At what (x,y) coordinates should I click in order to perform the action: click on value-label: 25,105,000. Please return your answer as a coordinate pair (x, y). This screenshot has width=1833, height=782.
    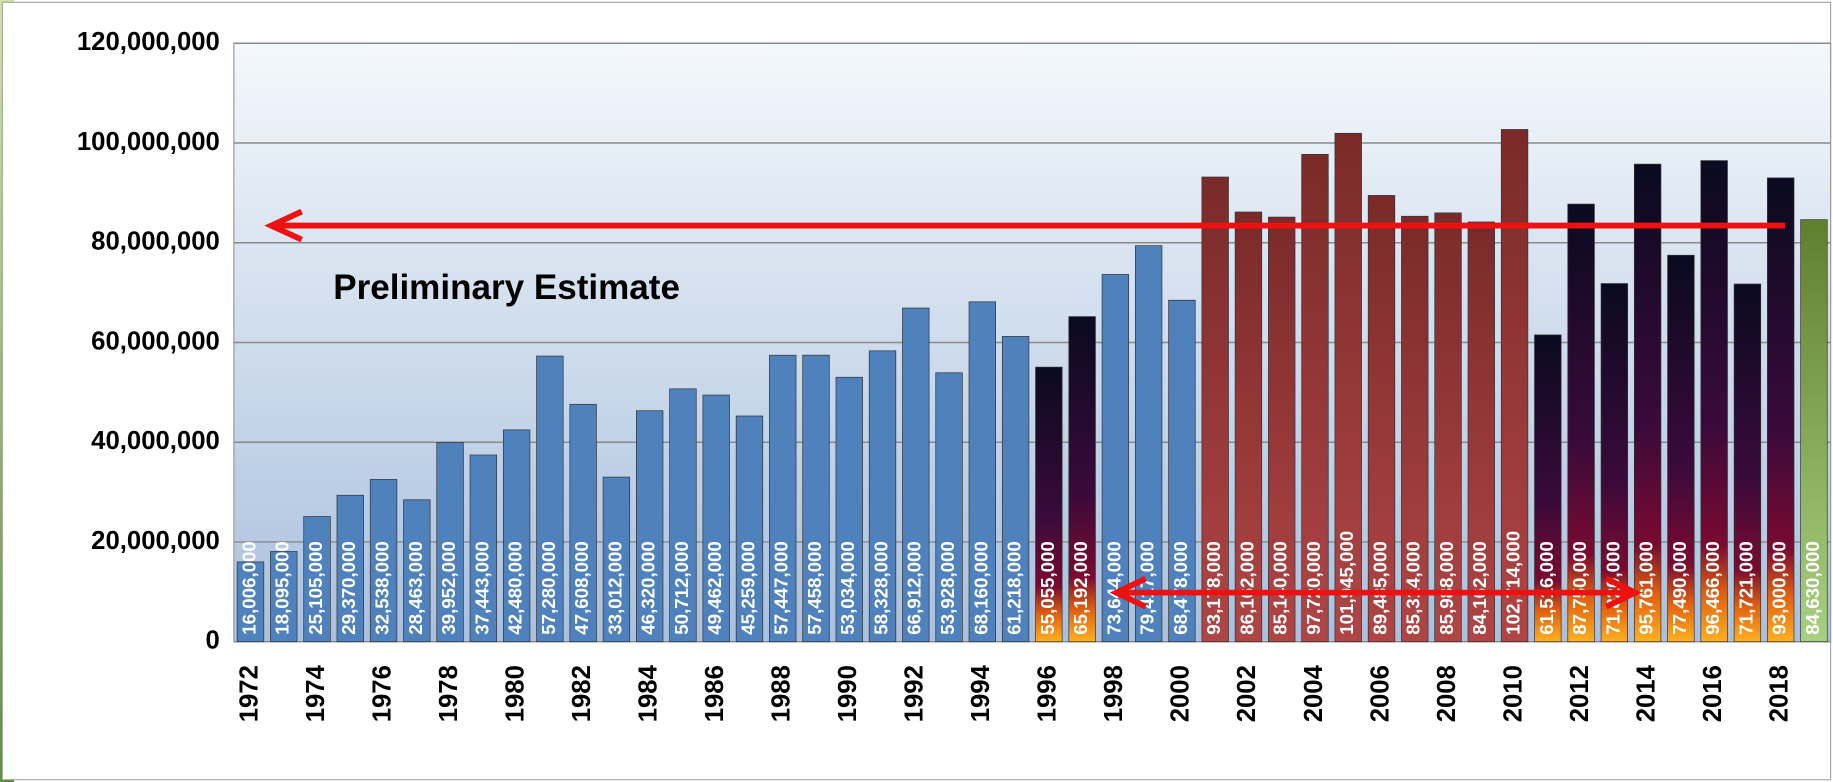
    Looking at the image, I should click on (315, 588).